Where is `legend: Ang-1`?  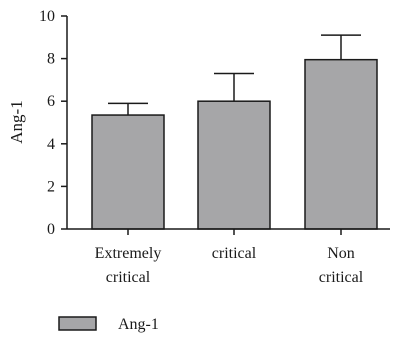 legend: Ang-1 is located at coordinates (108, 324).